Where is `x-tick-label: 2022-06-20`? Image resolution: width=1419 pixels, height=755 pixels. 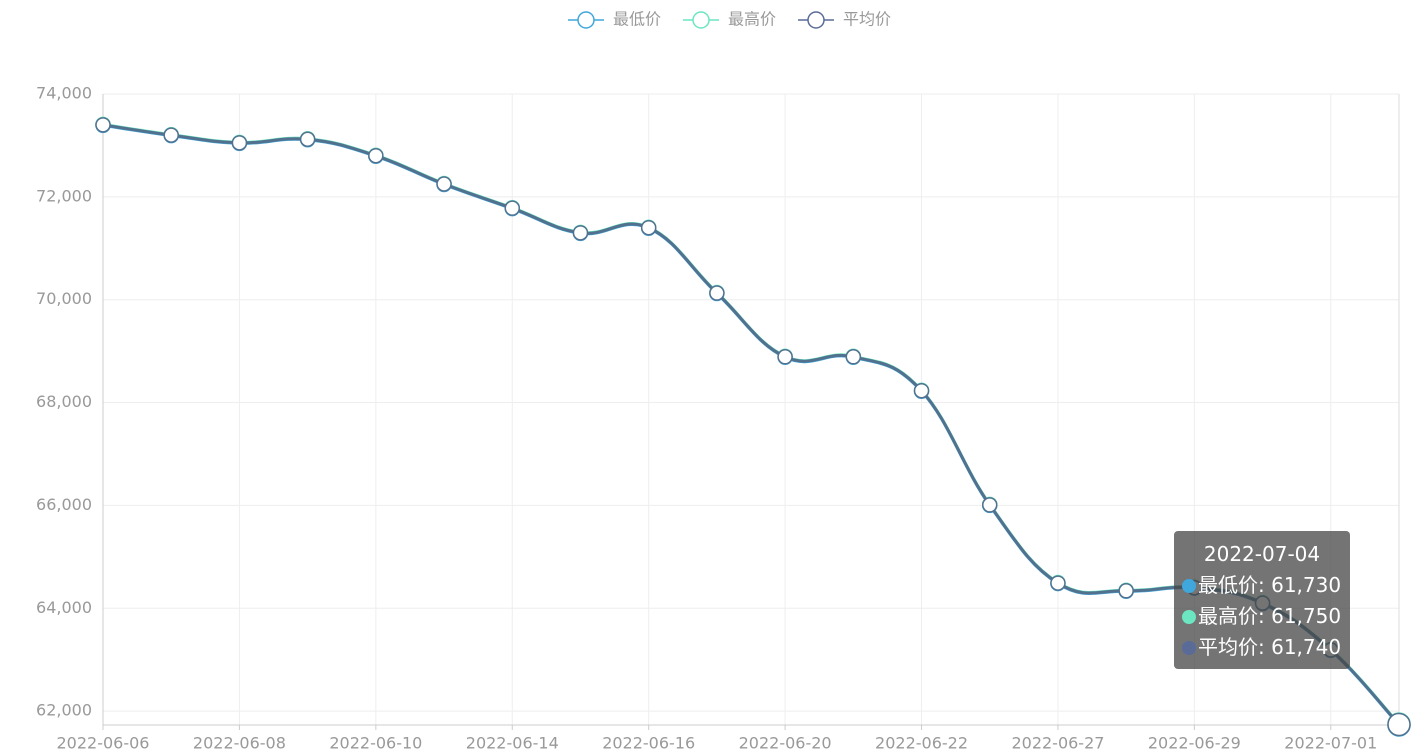
x-tick-label: 2022-06-20 is located at coordinates (785, 743).